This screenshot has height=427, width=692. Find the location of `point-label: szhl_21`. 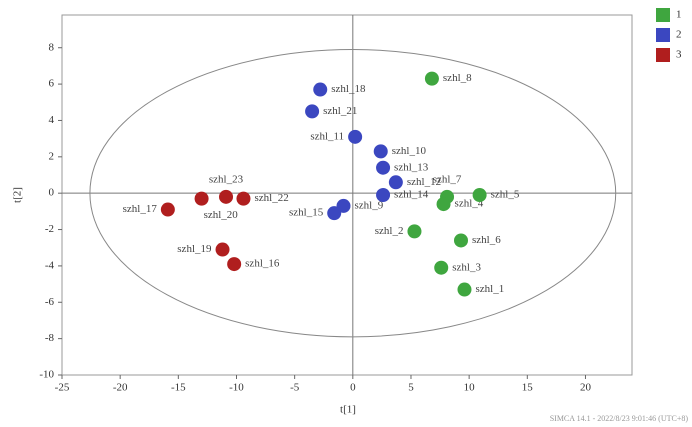

point-label: szhl_21 is located at coordinates (340, 111).